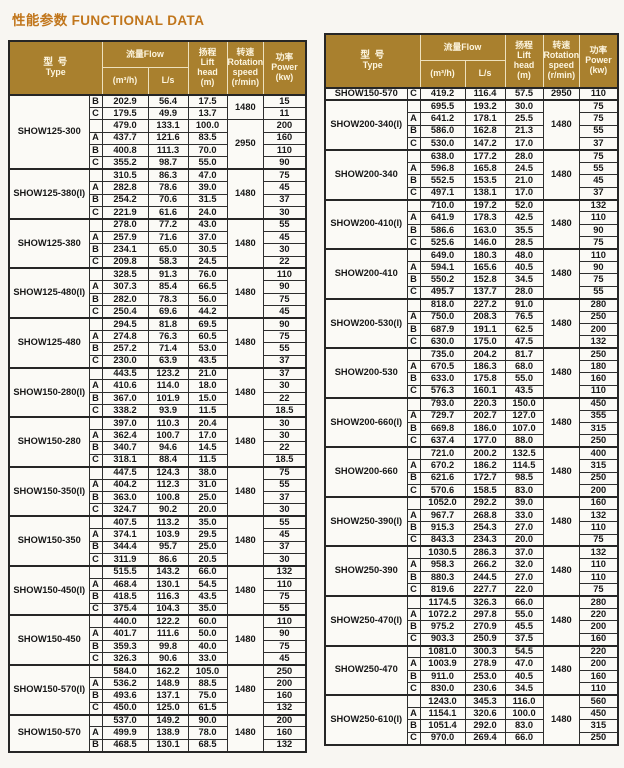 This screenshot has height=768, width=624. What do you see at coordinates (207, 72) in the screenshot?
I see `col-header-lift-head-line: head` at bounding box center [207, 72].